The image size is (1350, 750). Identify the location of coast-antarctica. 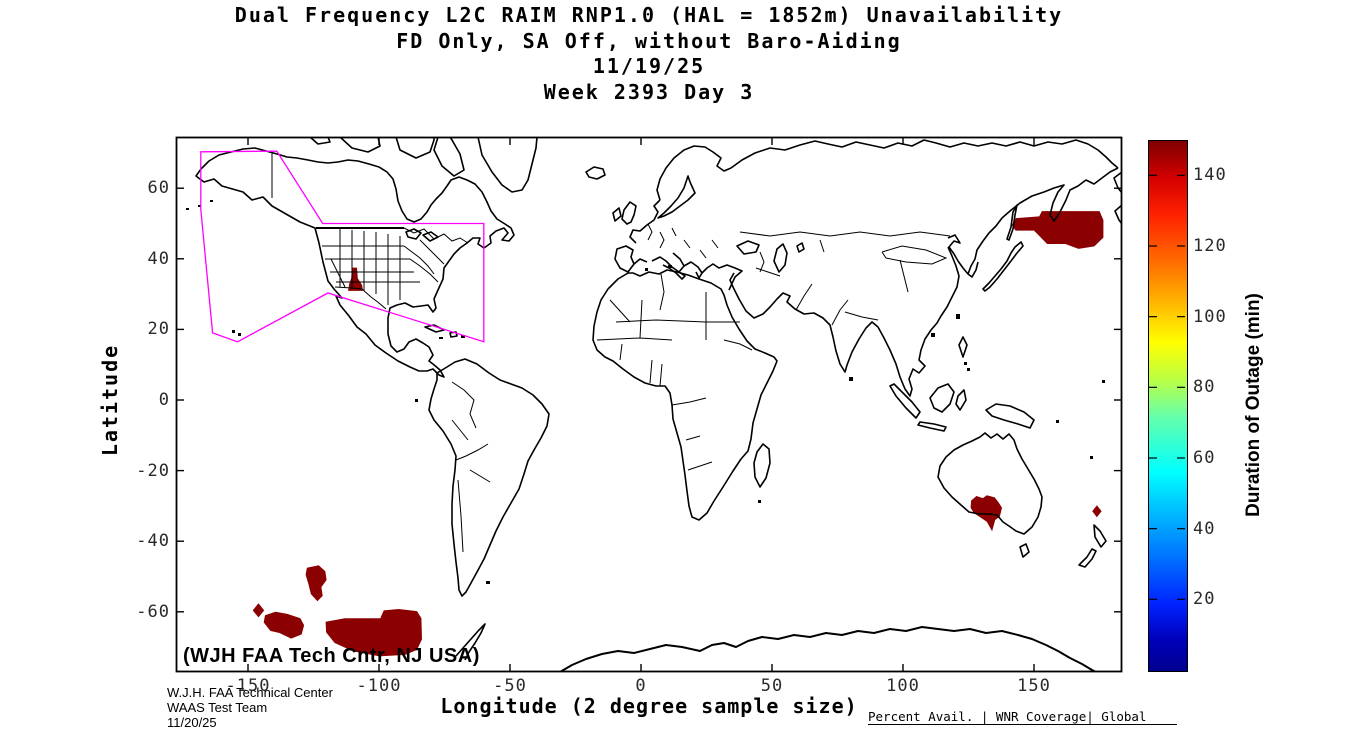
(828, 649).